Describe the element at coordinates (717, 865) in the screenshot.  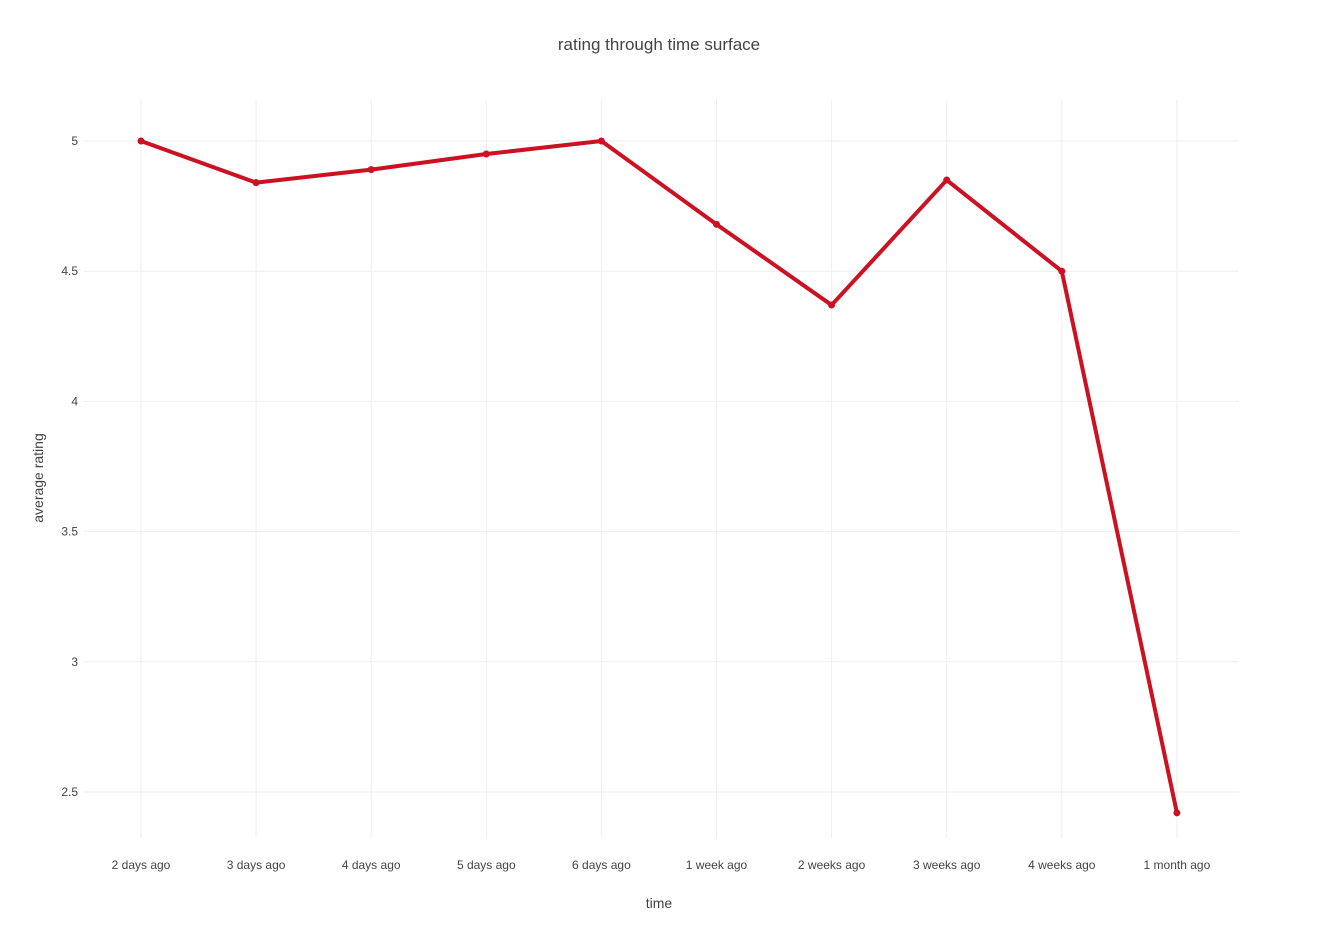
I see `x-tick-label: 1 week ago` at that location.